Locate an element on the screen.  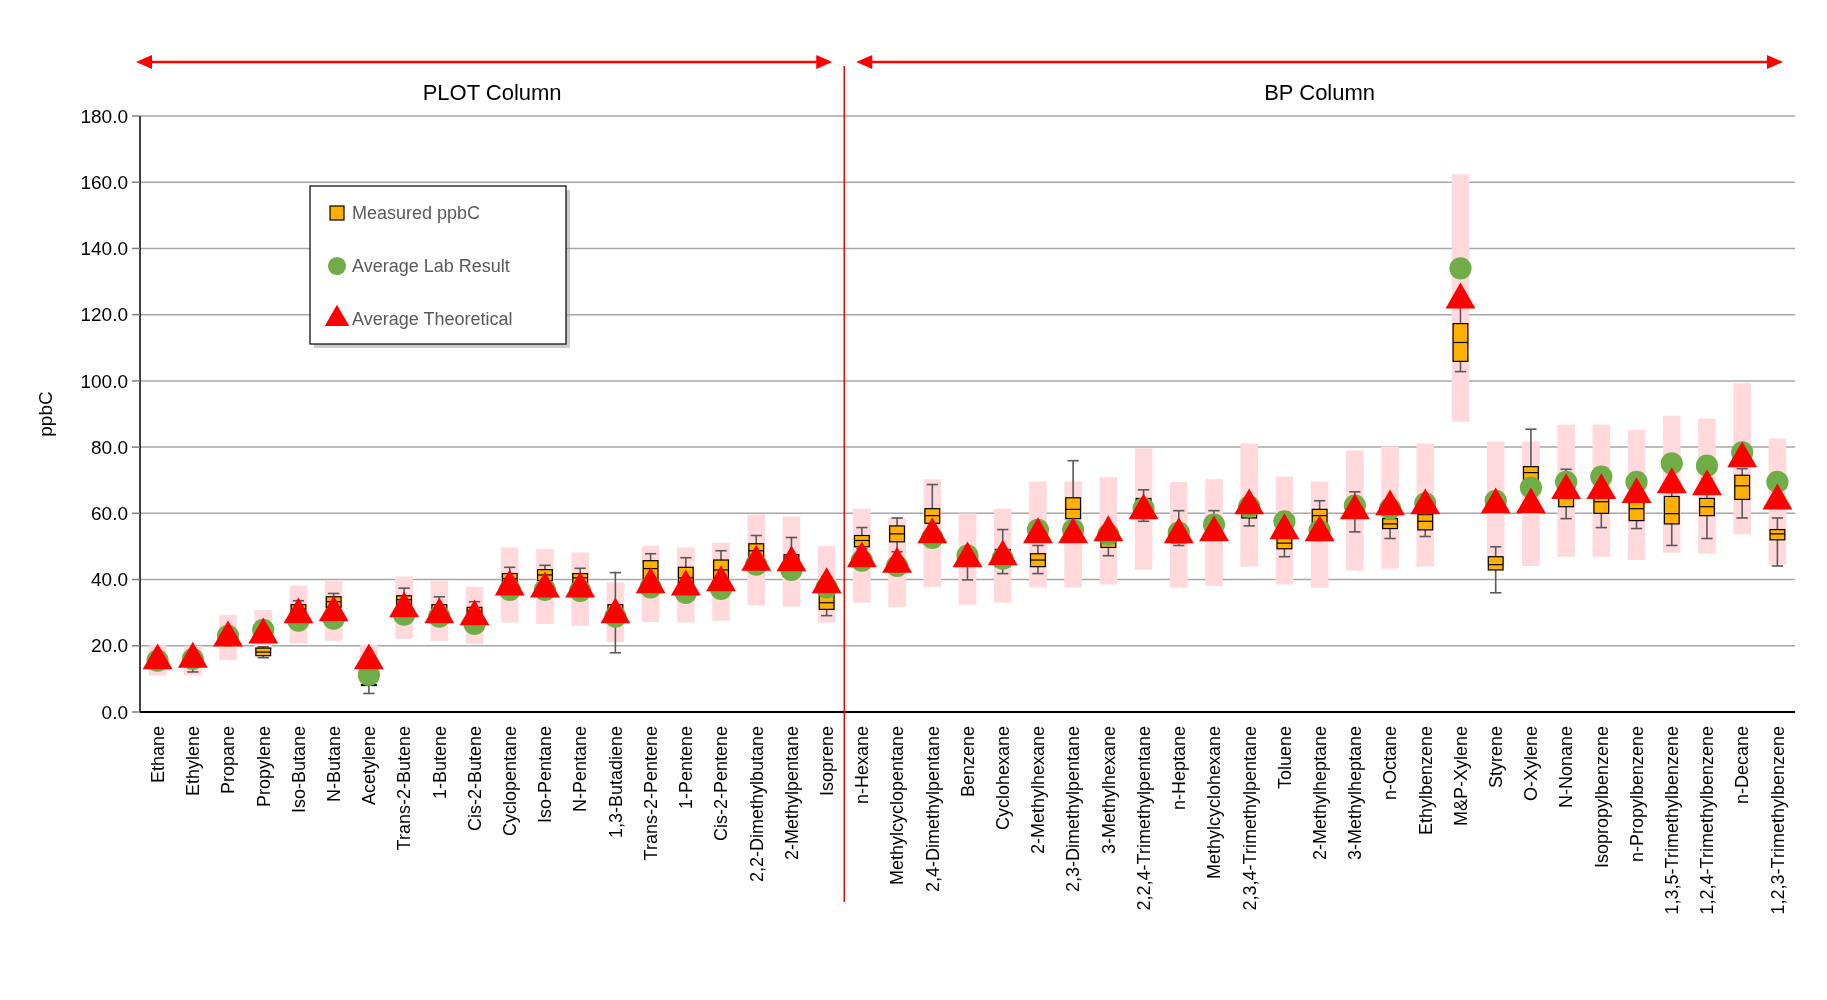
x-tick-label: 2,2,4-Trimethylpentane is located at coordinates (1143, 818).